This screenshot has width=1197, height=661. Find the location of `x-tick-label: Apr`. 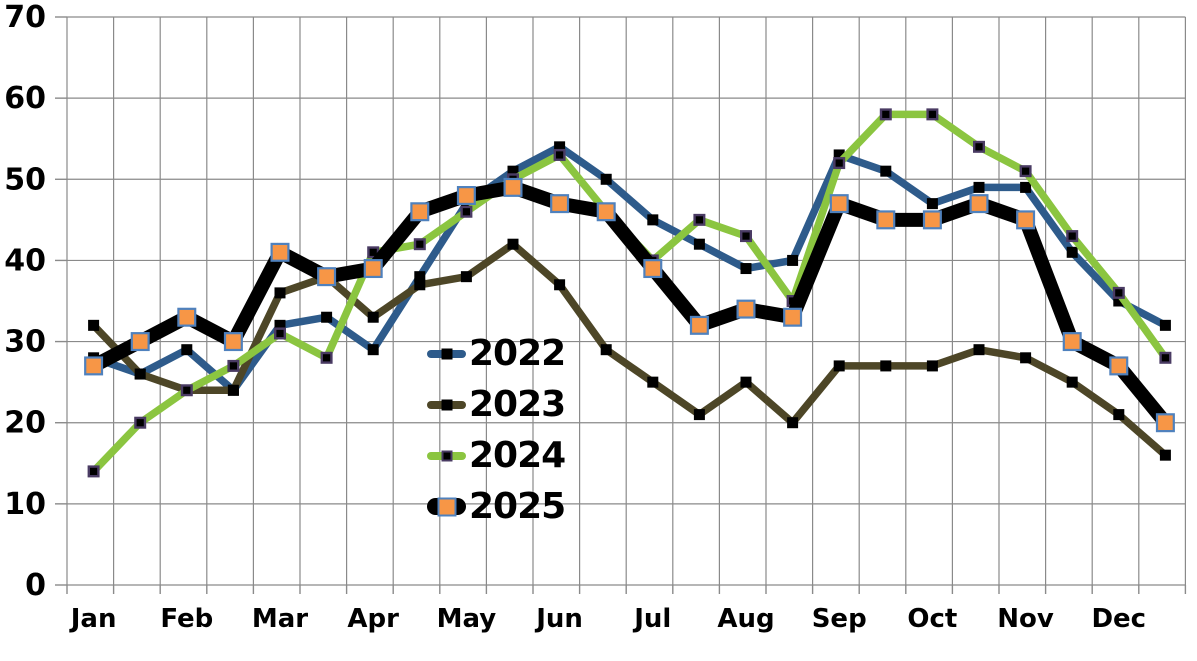

x-tick-label: Apr is located at coordinates (373, 619).